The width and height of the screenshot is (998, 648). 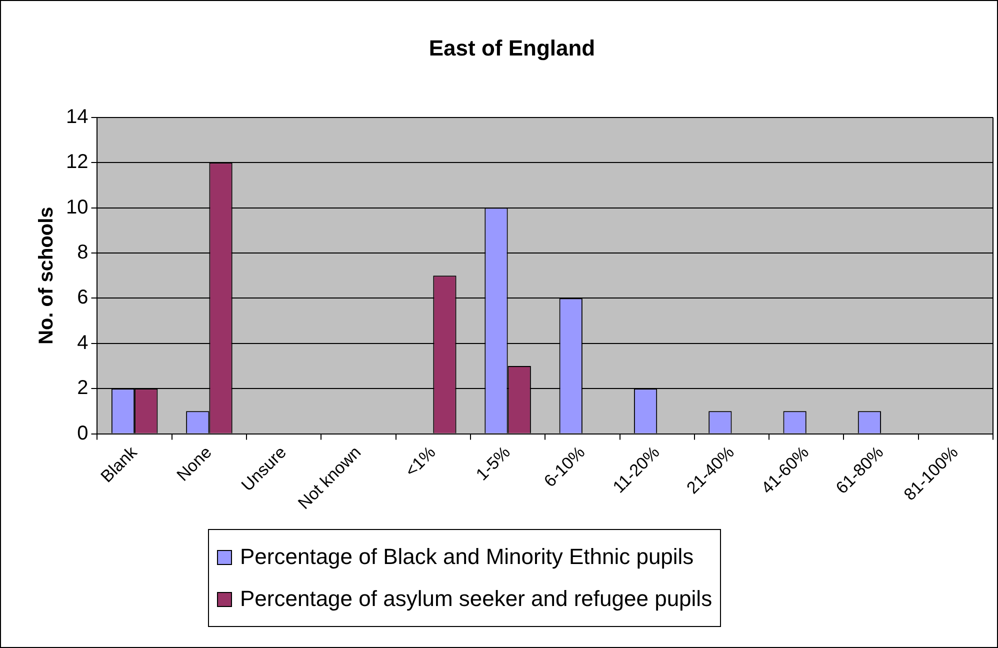 What do you see at coordinates (77, 207) in the screenshot?
I see `y-tick-label: 10` at bounding box center [77, 207].